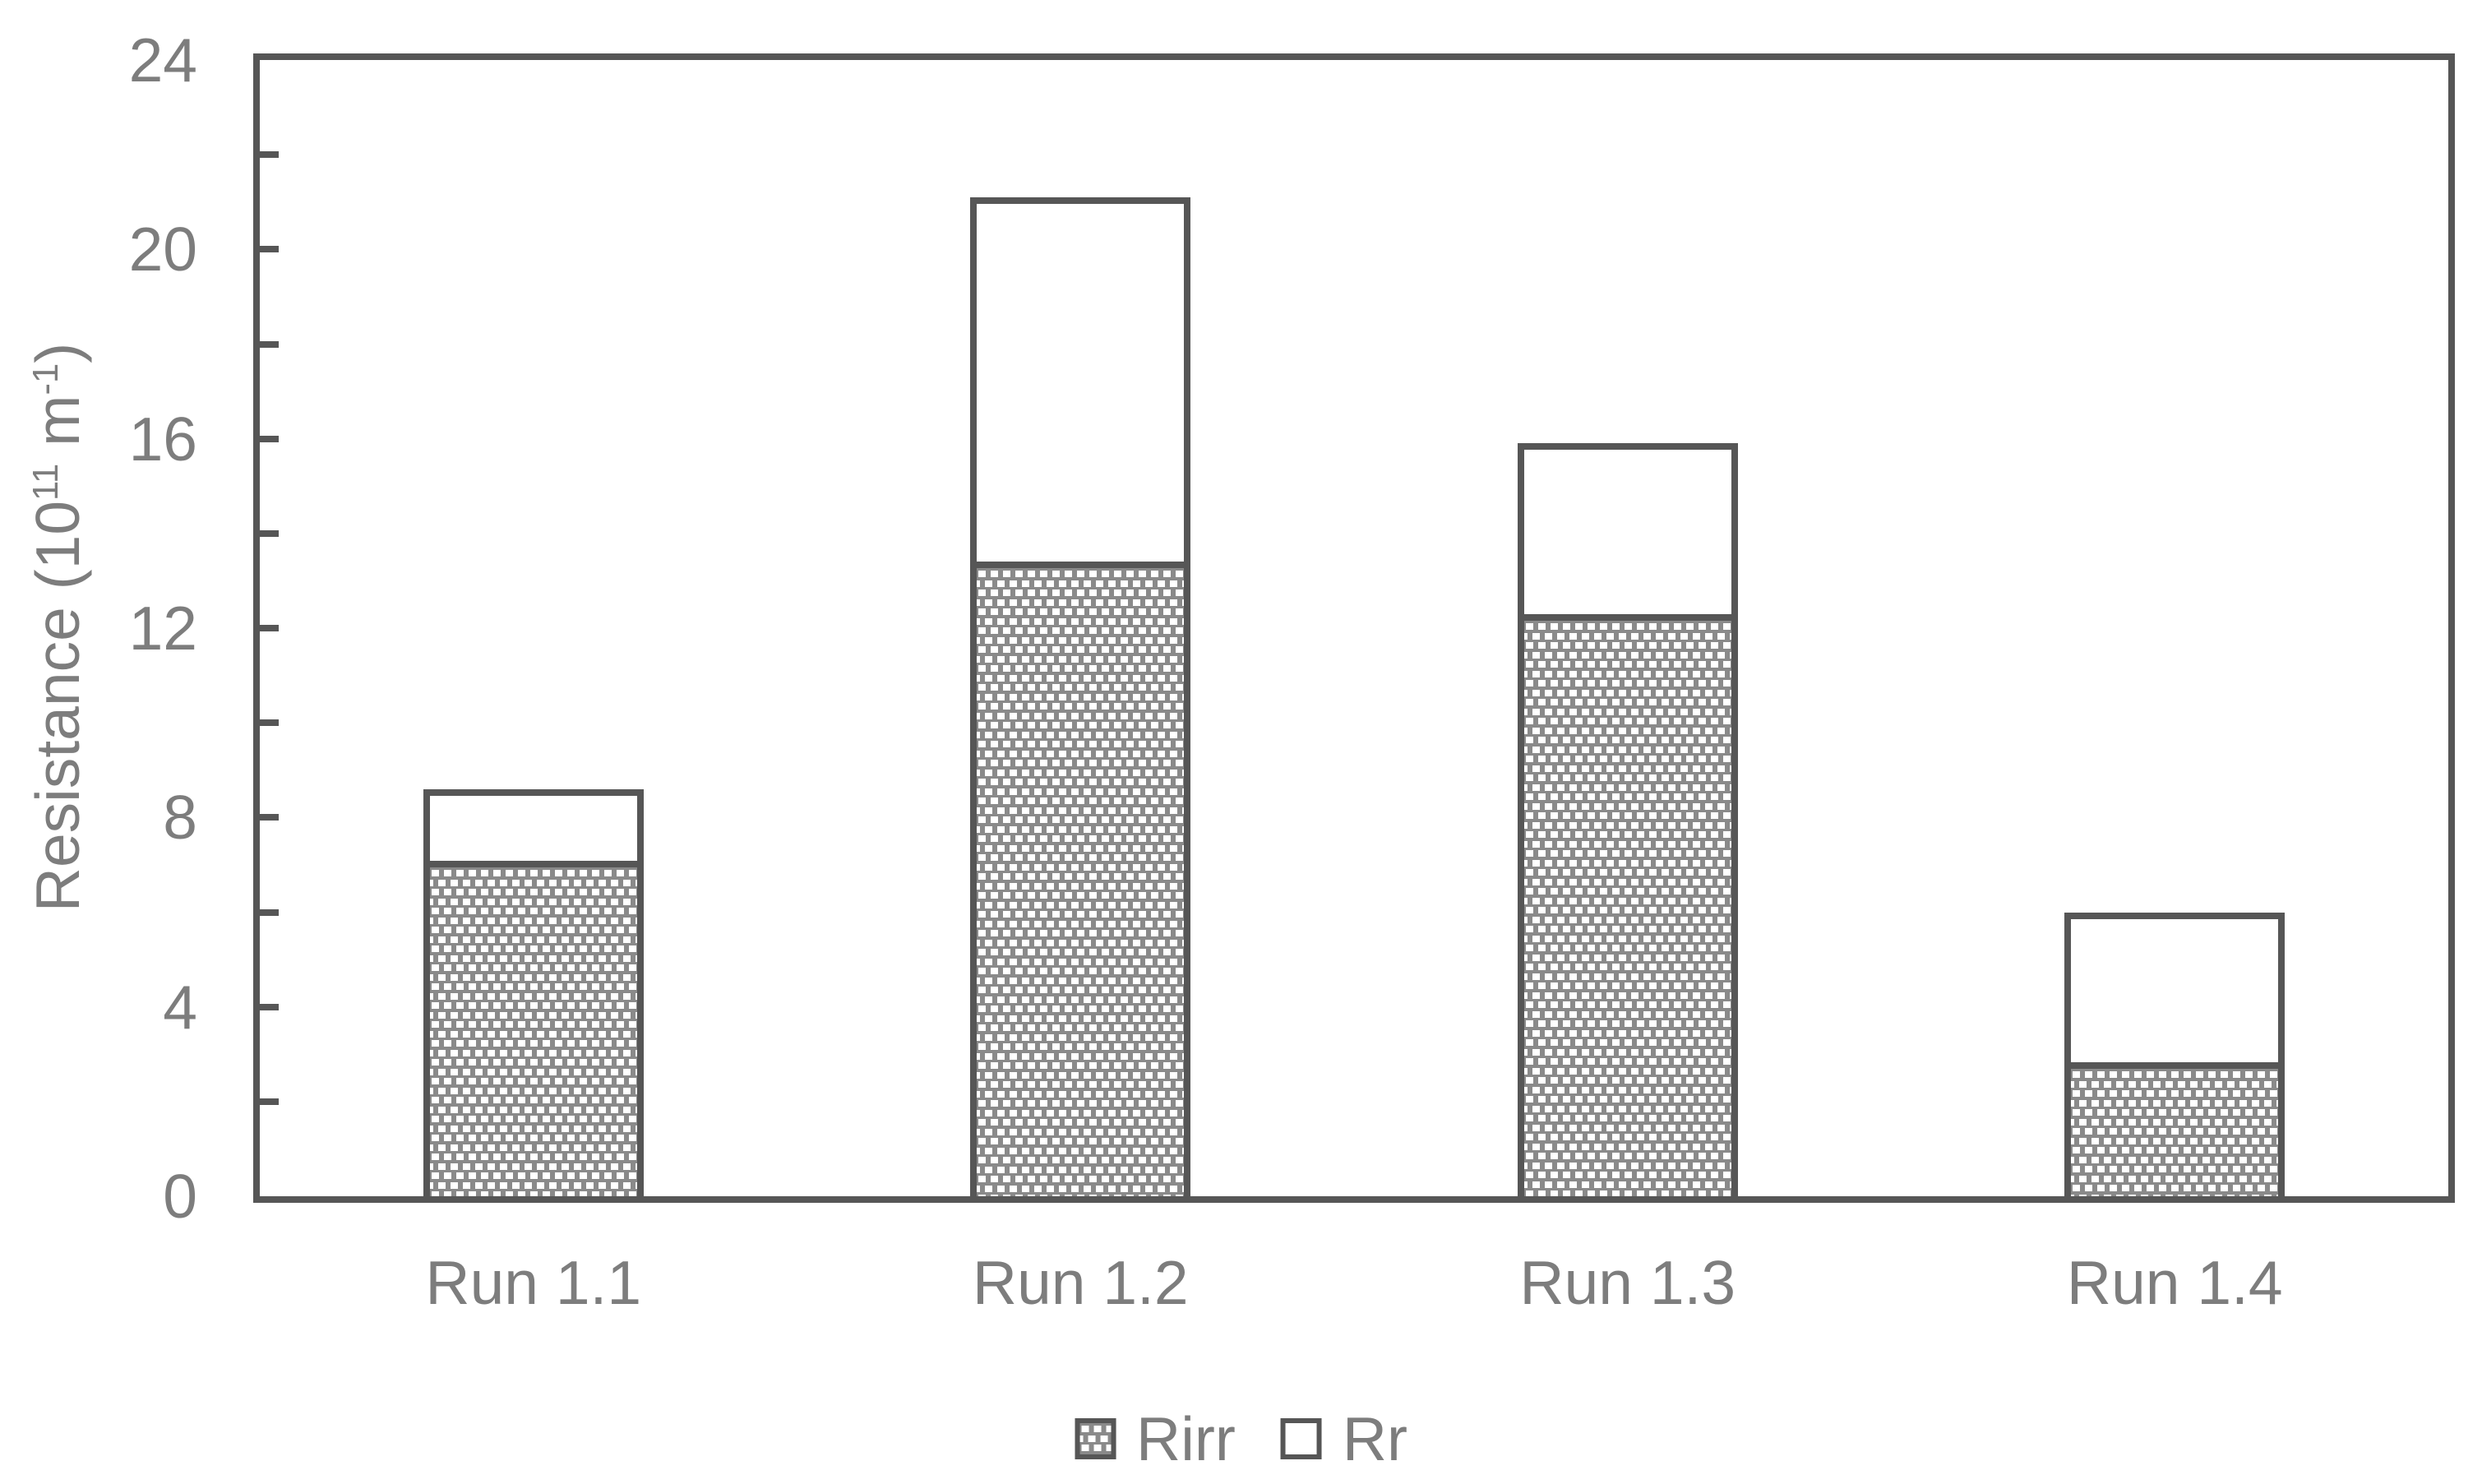 The width and height of the screenshot is (2482, 1484). I want to click on y-axis-tick-label: 12, so click(162, 629).